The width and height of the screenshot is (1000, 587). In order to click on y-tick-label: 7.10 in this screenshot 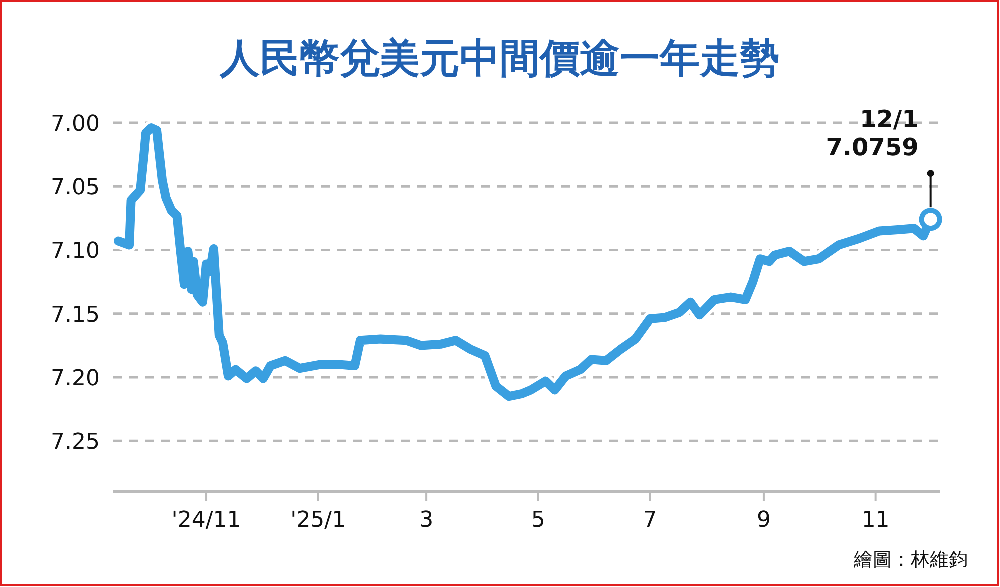, I will do `click(75, 251)`.